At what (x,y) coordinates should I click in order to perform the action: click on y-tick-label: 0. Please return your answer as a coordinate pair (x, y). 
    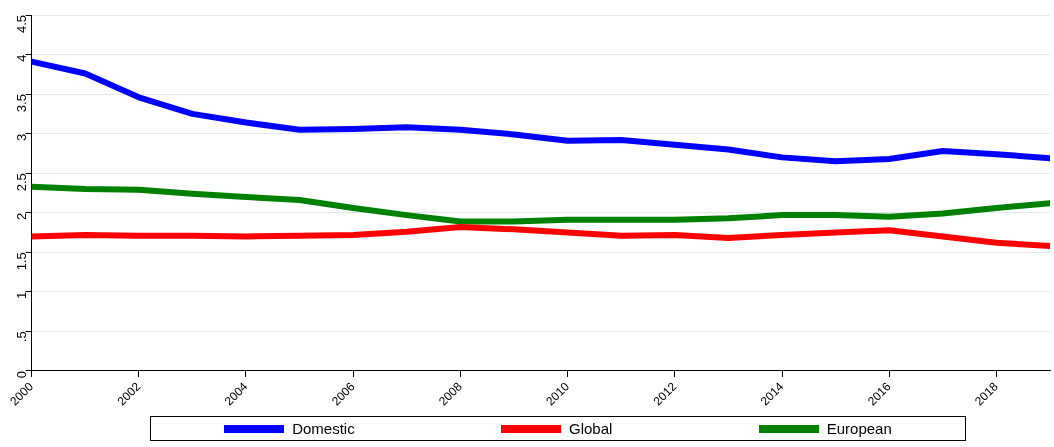
    Looking at the image, I should click on (22, 374).